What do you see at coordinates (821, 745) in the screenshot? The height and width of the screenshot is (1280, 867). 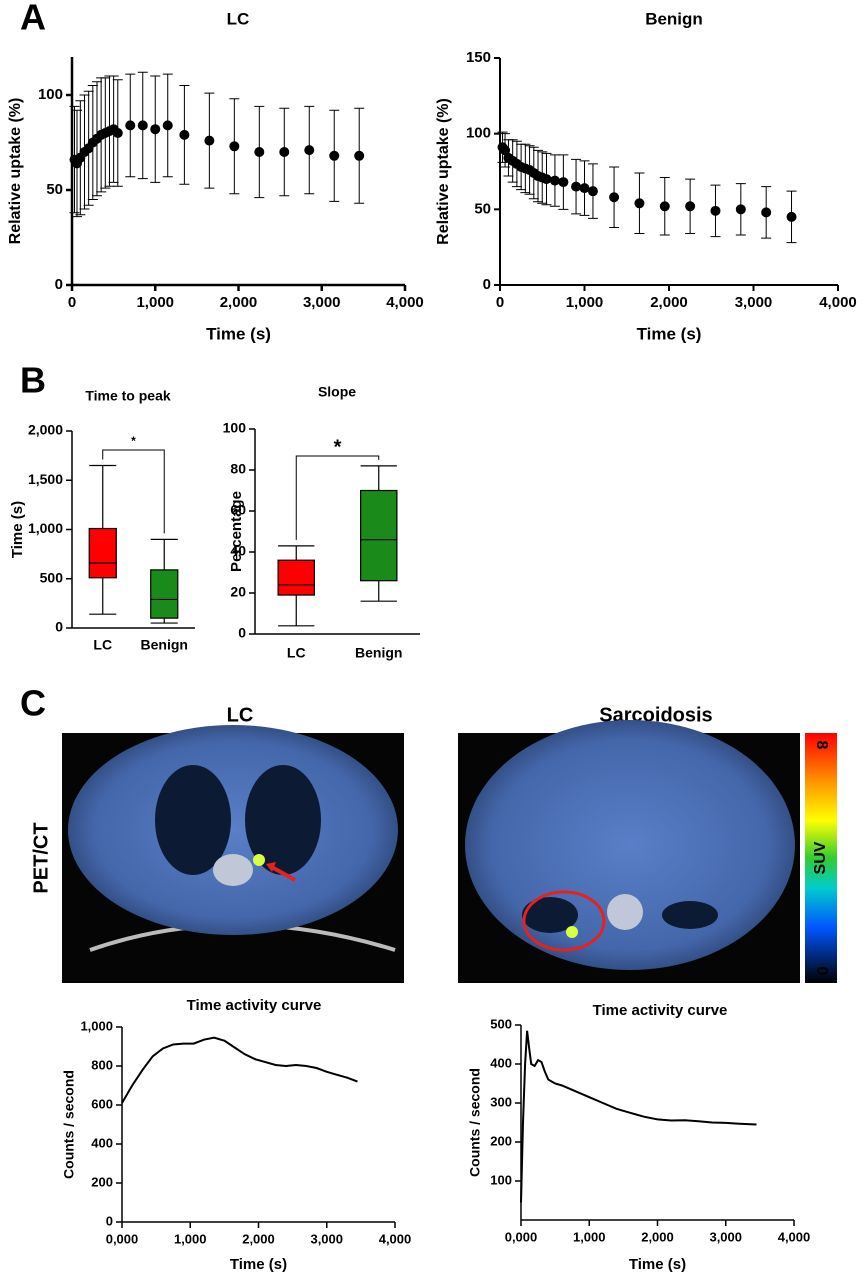 I see `colorbar-tick-label: 8` at bounding box center [821, 745].